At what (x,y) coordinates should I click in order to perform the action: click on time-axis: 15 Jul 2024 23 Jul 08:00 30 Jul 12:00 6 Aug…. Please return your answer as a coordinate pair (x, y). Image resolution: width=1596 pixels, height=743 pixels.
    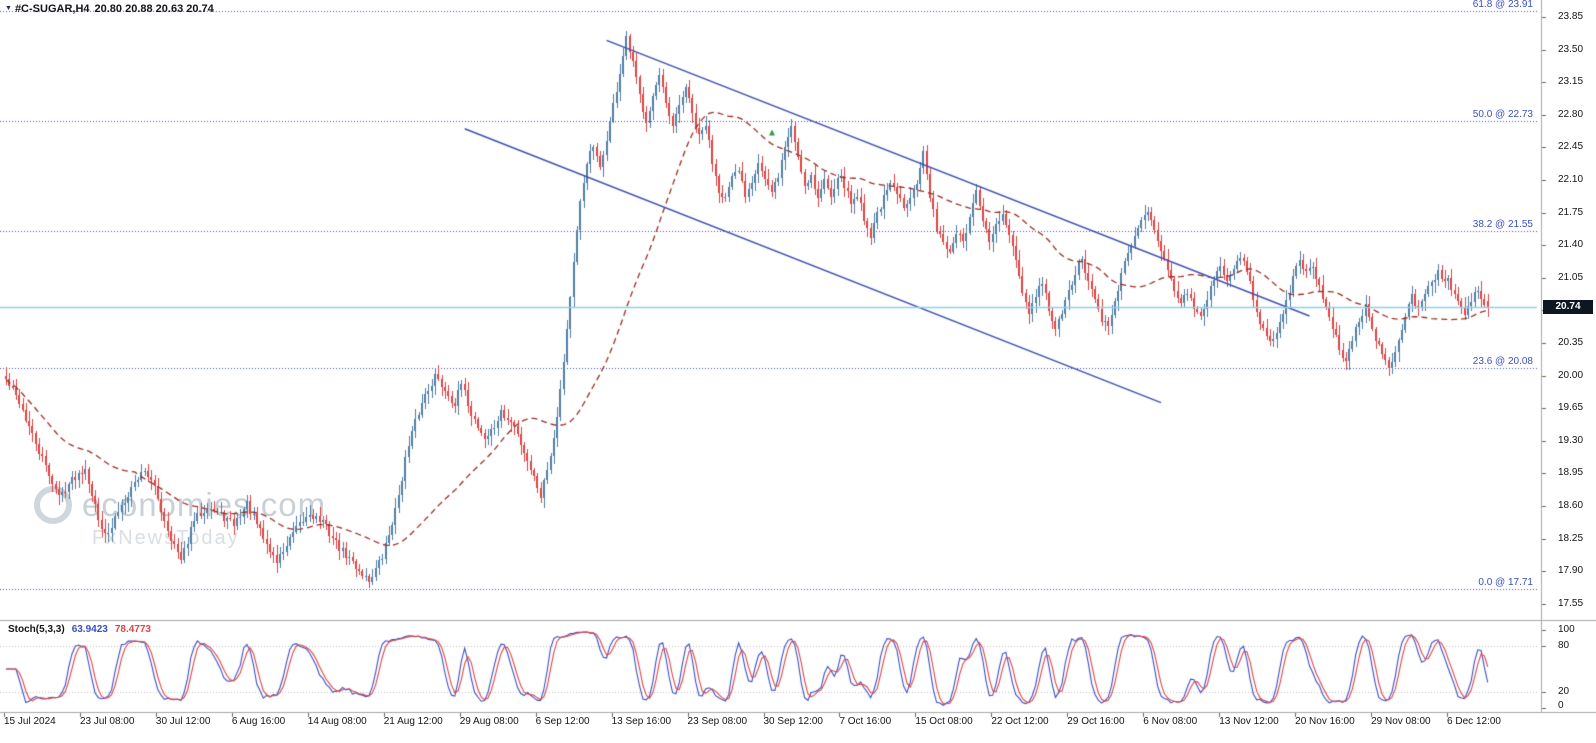
    Looking at the image, I should click on (798, 728).